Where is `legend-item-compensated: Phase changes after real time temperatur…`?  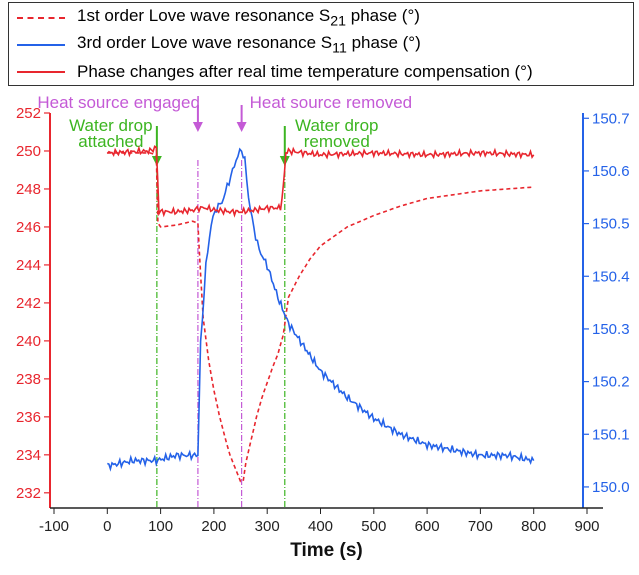
legend-item-compensated: Phase changes after real time temperatur… is located at coordinates (275, 72).